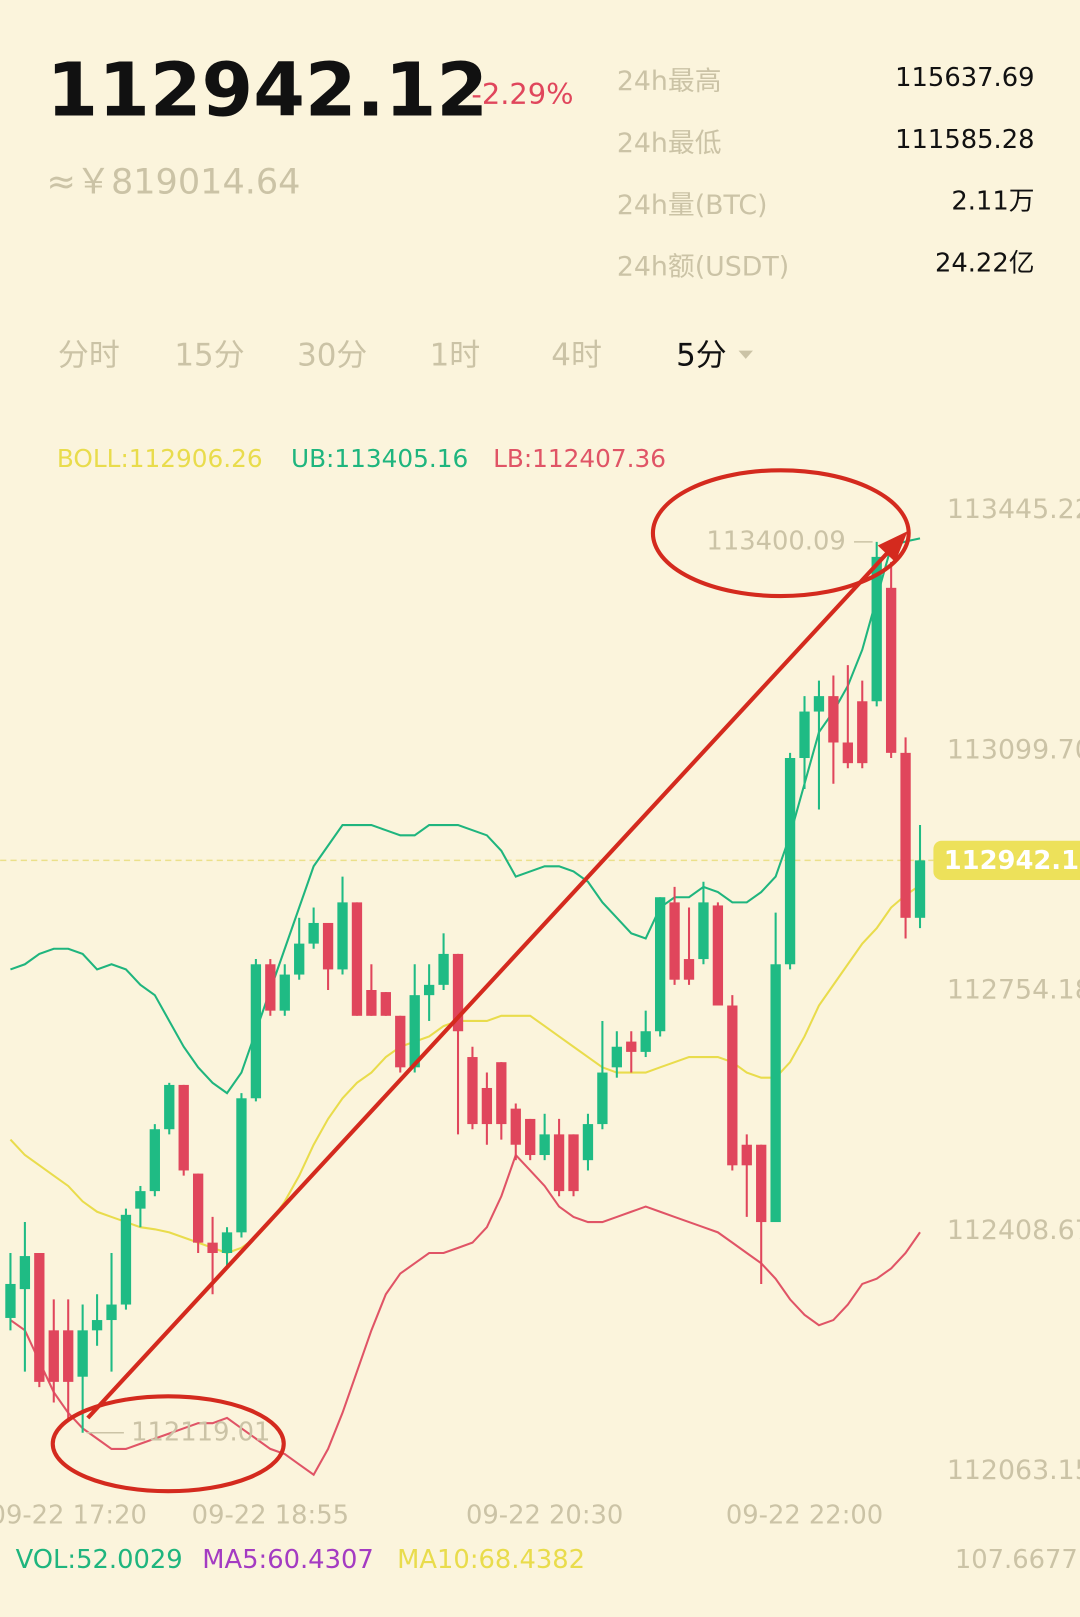 The width and height of the screenshot is (1080, 1617). I want to click on y-tick-label: 112063.15, so click(1013, 1470).